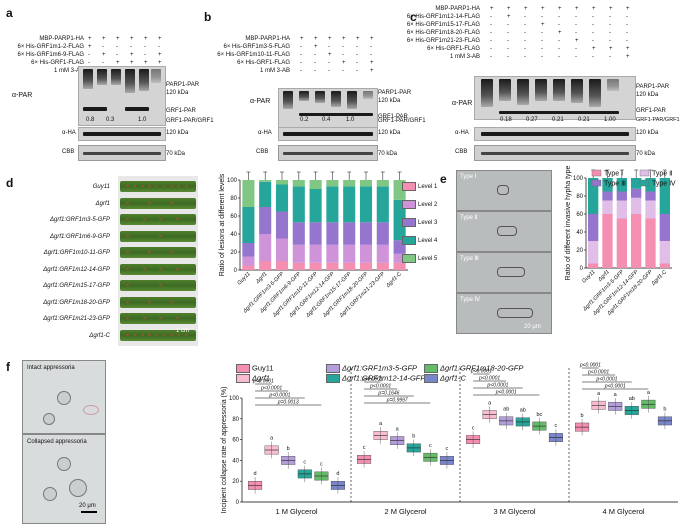 This screenshot has height=529, width=685. I want to click on strain-label: Δgrf1:GRF1m18-20-GFP, so click(76, 302).